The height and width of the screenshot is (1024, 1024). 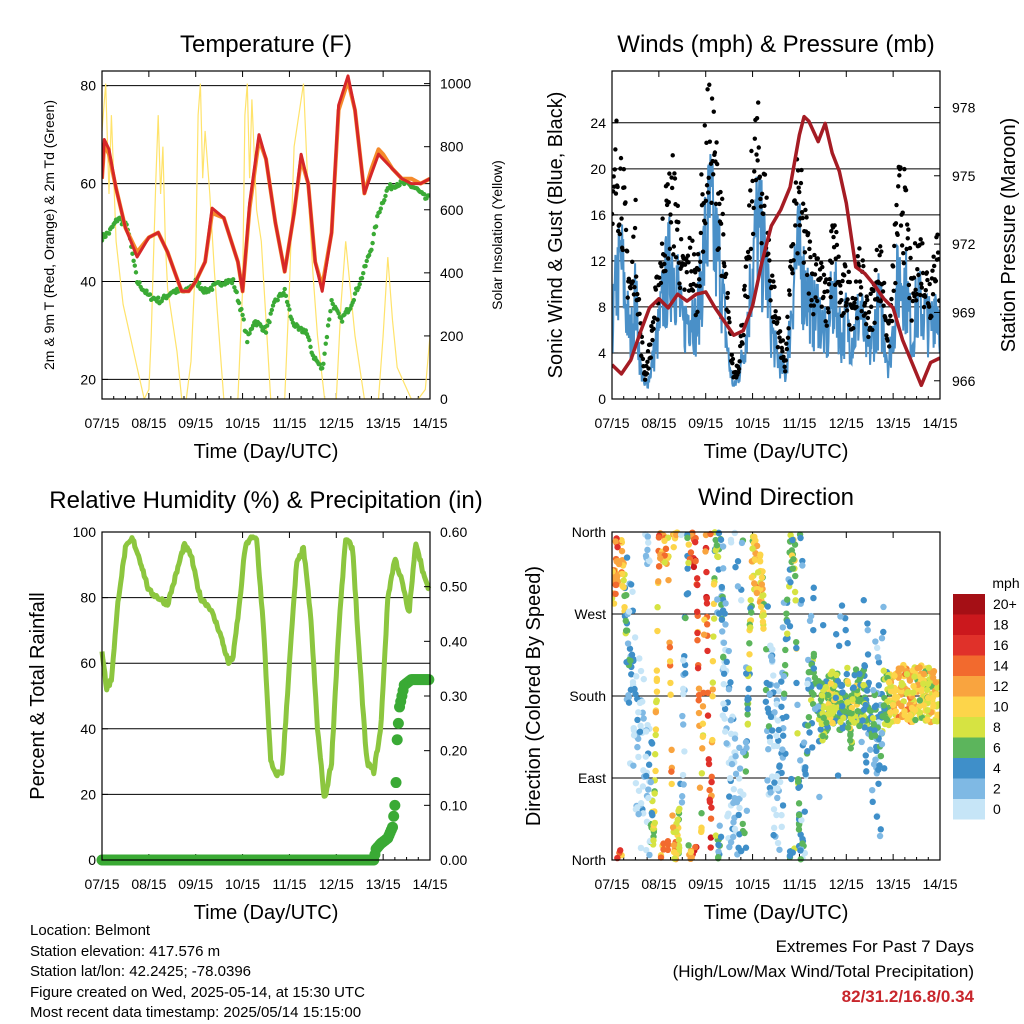 What do you see at coordinates (611, 423) in the screenshot?
I see `panel-1-xtick-label: 07/15` at bounding box center [611, 423].